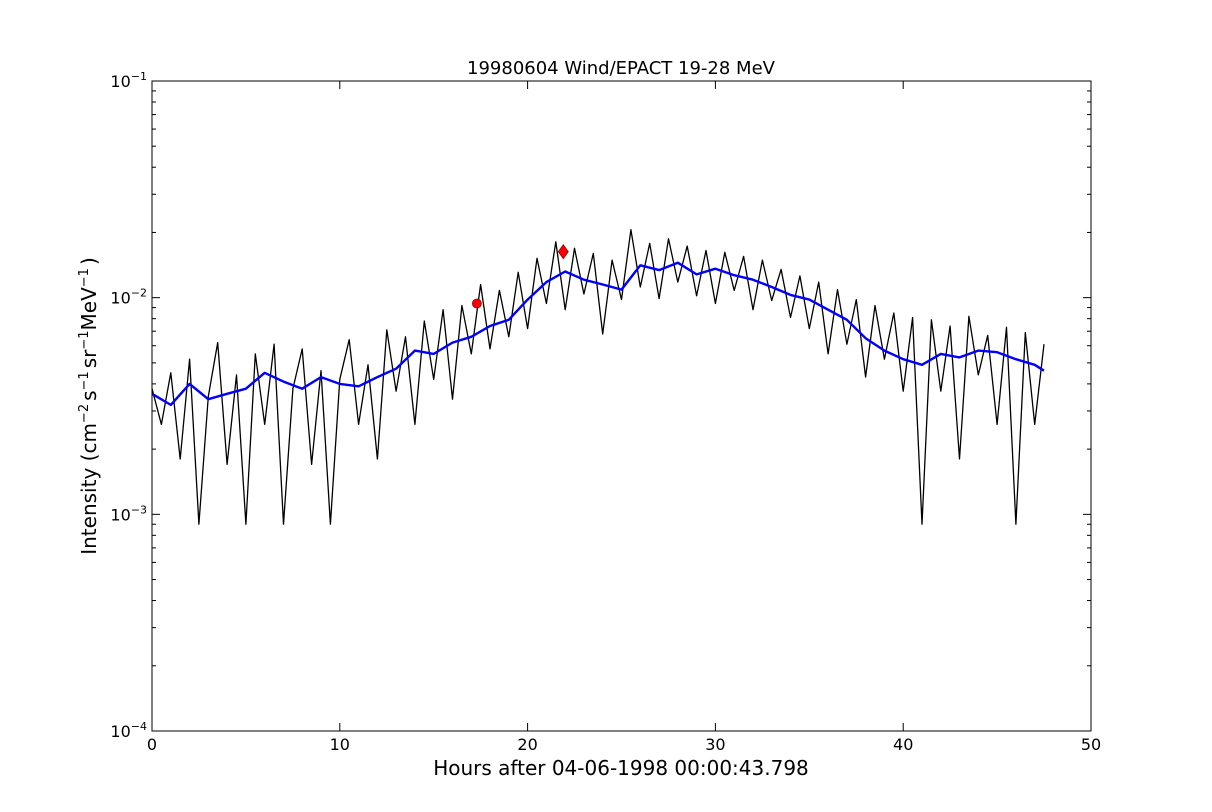 This screenshot has width=1212, height=812. I want to click on x-tick-label: 0, so click(152, 744).